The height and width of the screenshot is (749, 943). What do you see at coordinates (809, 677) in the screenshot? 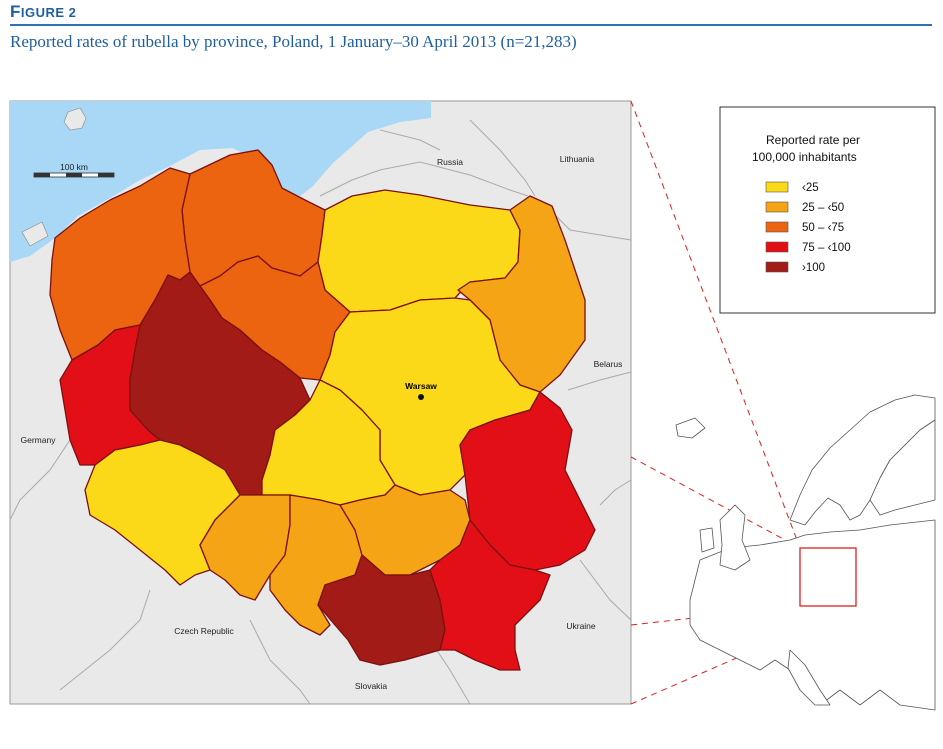
I see `italy` at bounding box center [809, 677].